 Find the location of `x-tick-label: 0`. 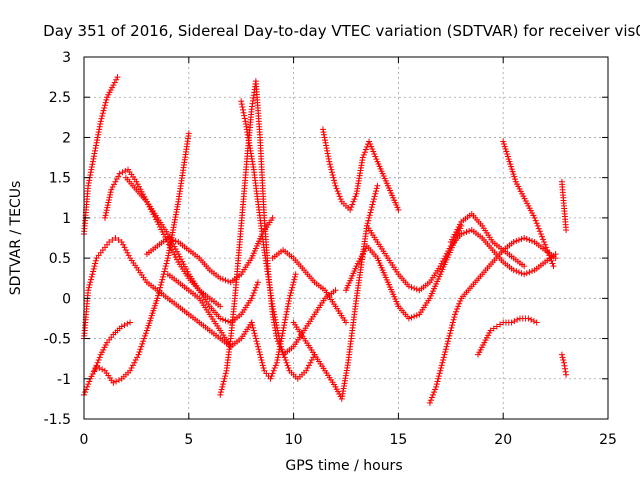

x-tick-label: 0 is located at coordinates (84, 440).